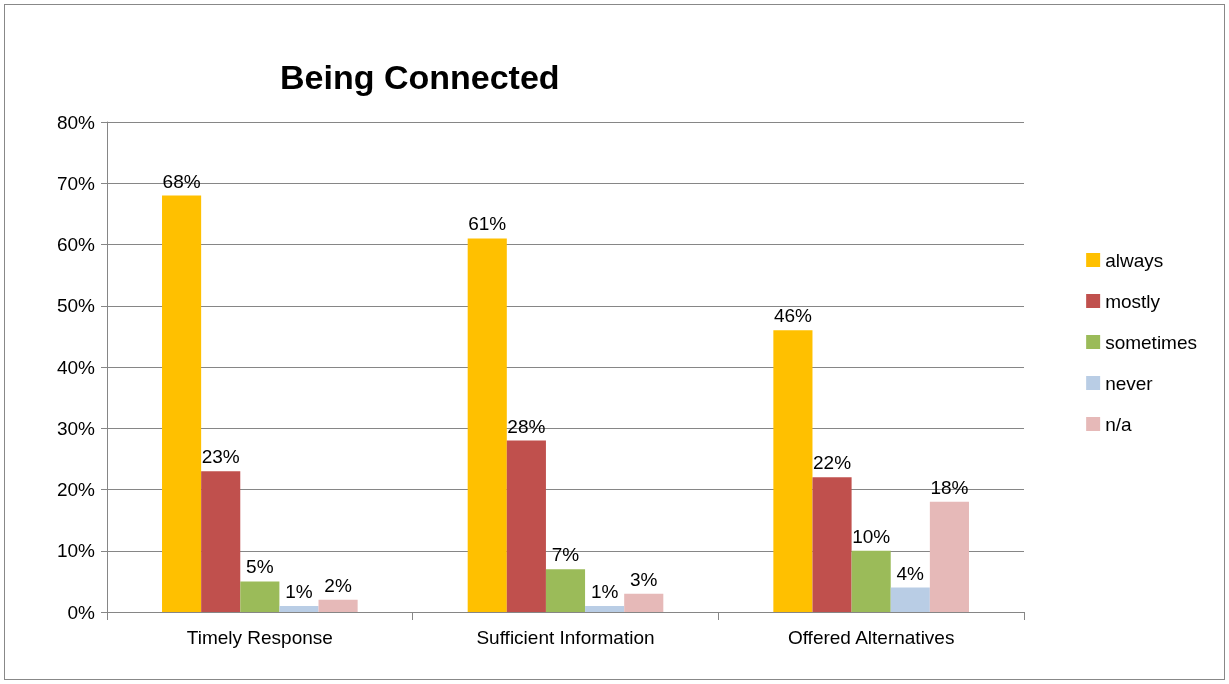 This screenshot has height=684, width=1229. Describe the element at coordinates (420, 77) in the screenshot. I see `chart-title: Being Connected` at that location.